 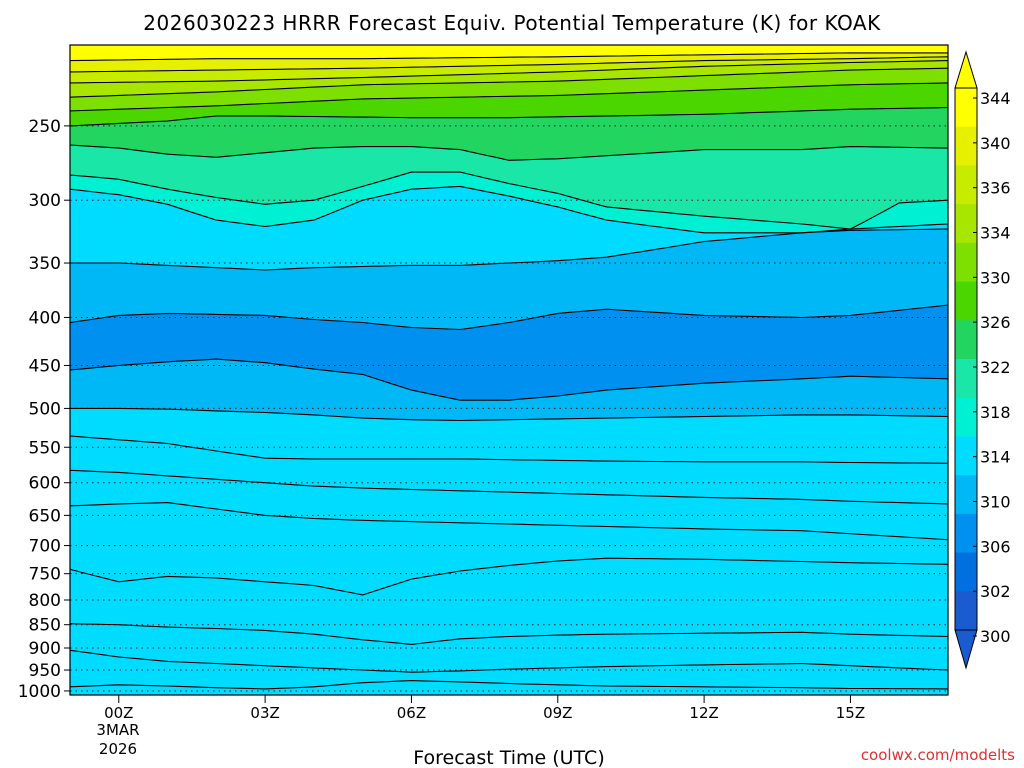 What do you see at coordinates (703, 713) in the screenshot?
I see `x-tick-label: 12Z` at bounding box center [703, 713].